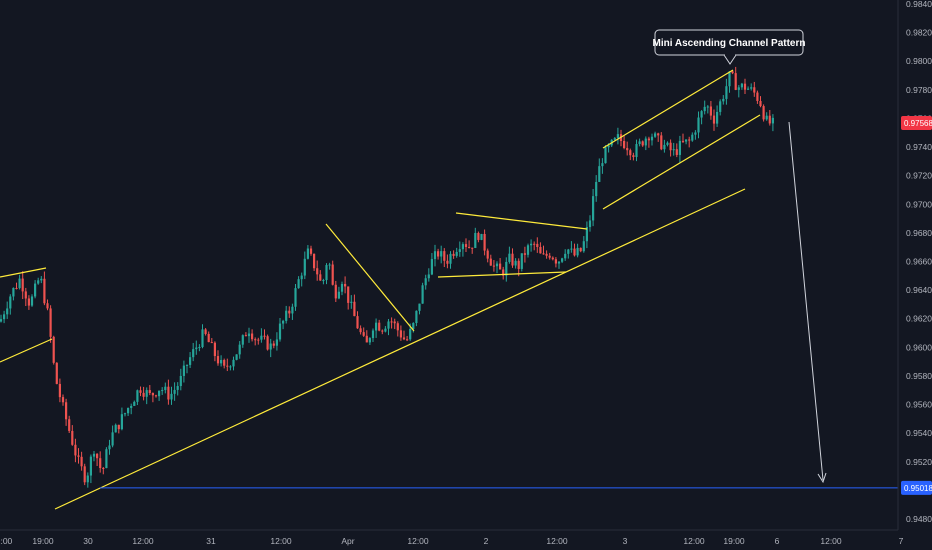 The height and width of the screenshot is (550, 932). What do you see at coordinates (729, 47) in the screenshot?
I see `pattern-callout: Mini Ascending Channel Pattern` at bounding box center [729, 47].